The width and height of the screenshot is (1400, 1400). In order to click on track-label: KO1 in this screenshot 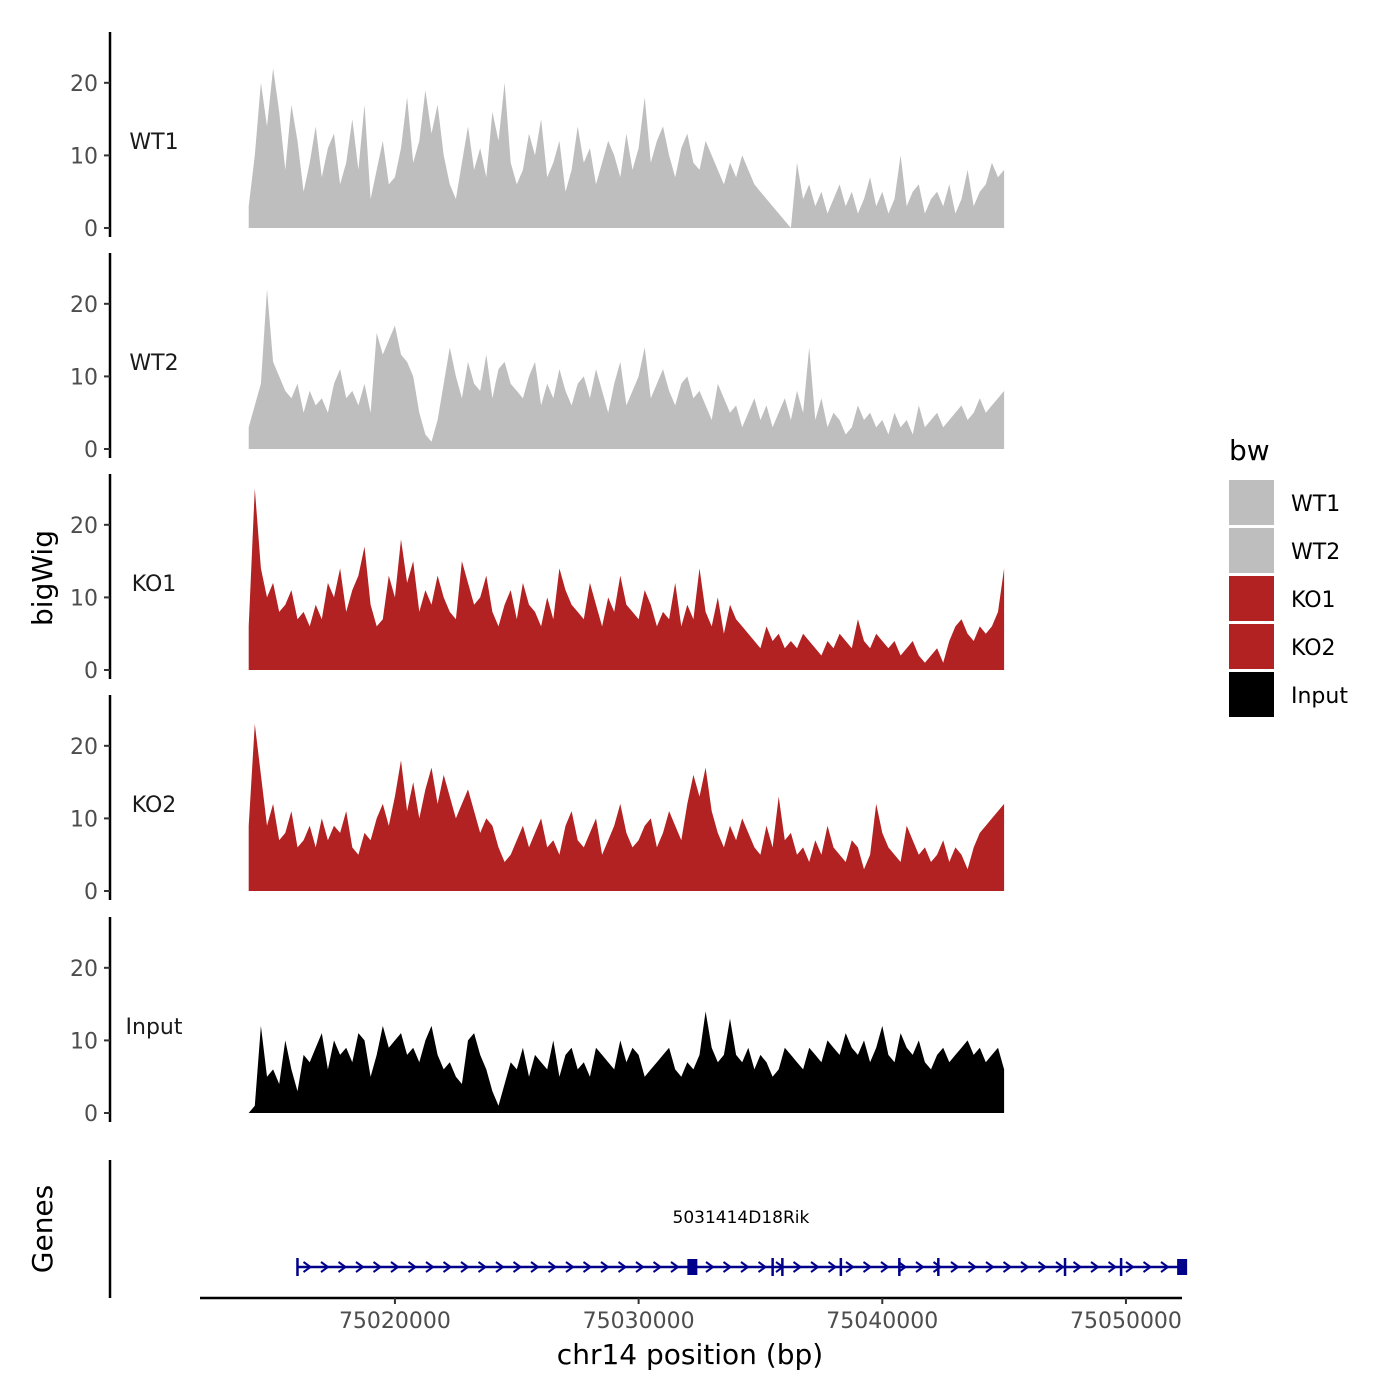, I will do `click(154, 584)`.